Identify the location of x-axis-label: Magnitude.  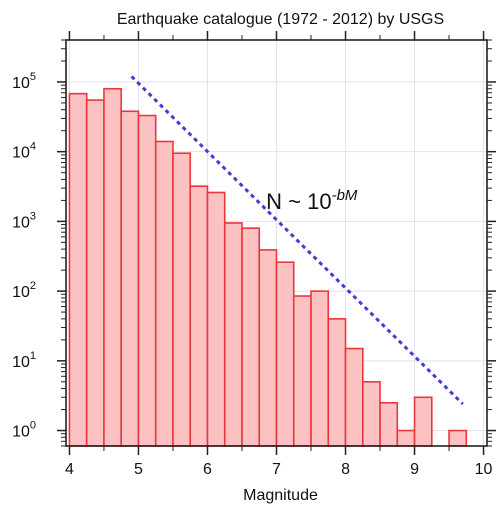
(280, 495).